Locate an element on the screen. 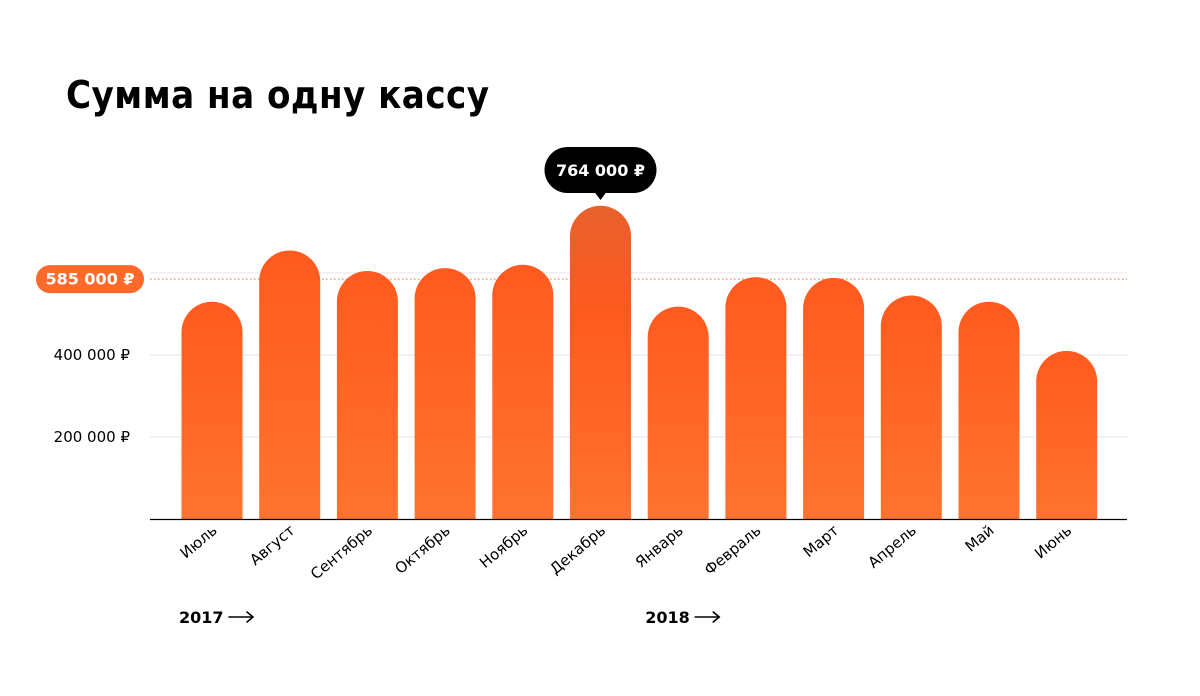 This screenshot has height=696, width=1200. reference-label: 585 000 ₽ is located at coordinates (89, 279).